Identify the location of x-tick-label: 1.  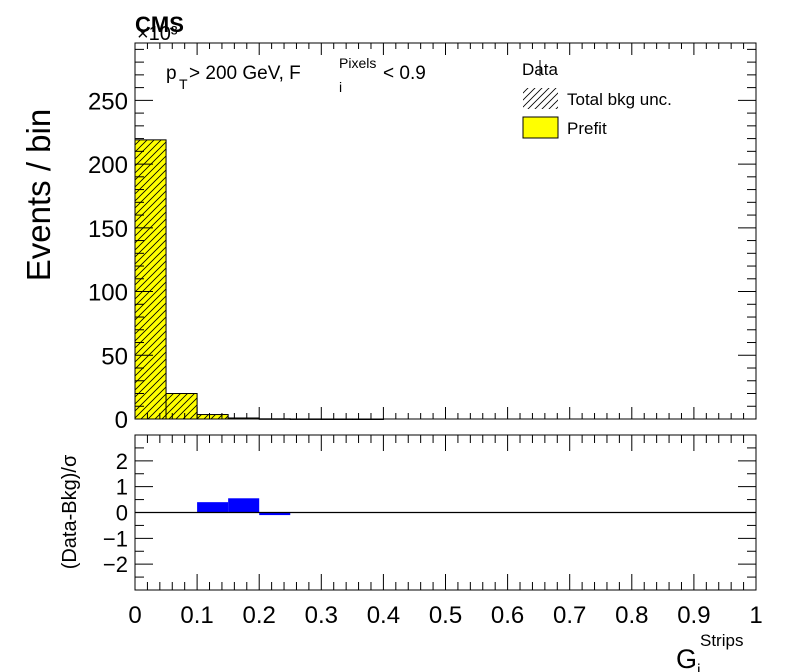
(755, 615).